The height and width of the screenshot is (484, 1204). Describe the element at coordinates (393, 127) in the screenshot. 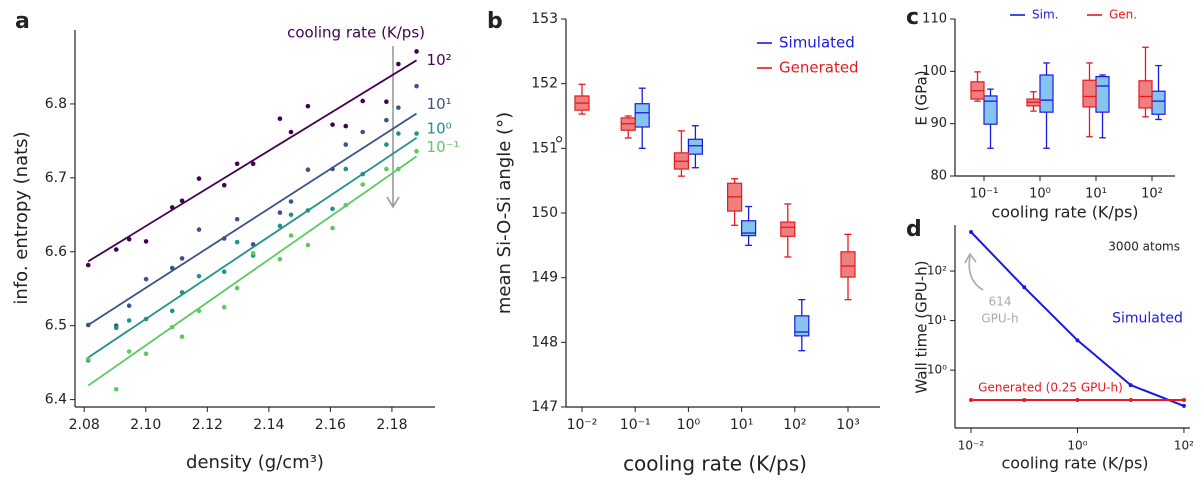

I see `cooling-arrow` at that location.